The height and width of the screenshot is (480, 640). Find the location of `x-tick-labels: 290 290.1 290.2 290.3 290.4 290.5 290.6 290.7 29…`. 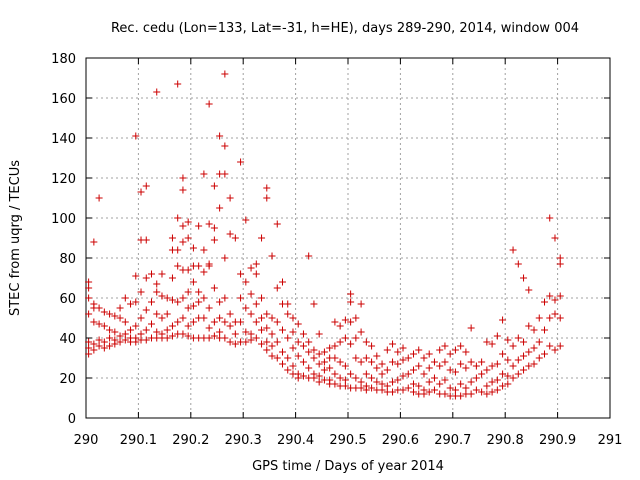

x-tick-labels: 290 290.1 290.2 290.3 290.4 290.5 290.6 290.7 29… is located at coordinates (348, 440).